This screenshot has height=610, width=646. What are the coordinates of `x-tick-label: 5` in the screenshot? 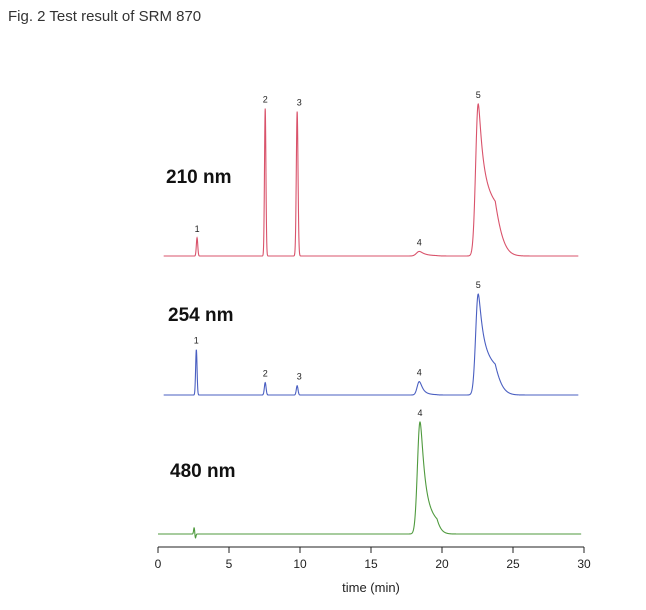 It's located at (229, 564).